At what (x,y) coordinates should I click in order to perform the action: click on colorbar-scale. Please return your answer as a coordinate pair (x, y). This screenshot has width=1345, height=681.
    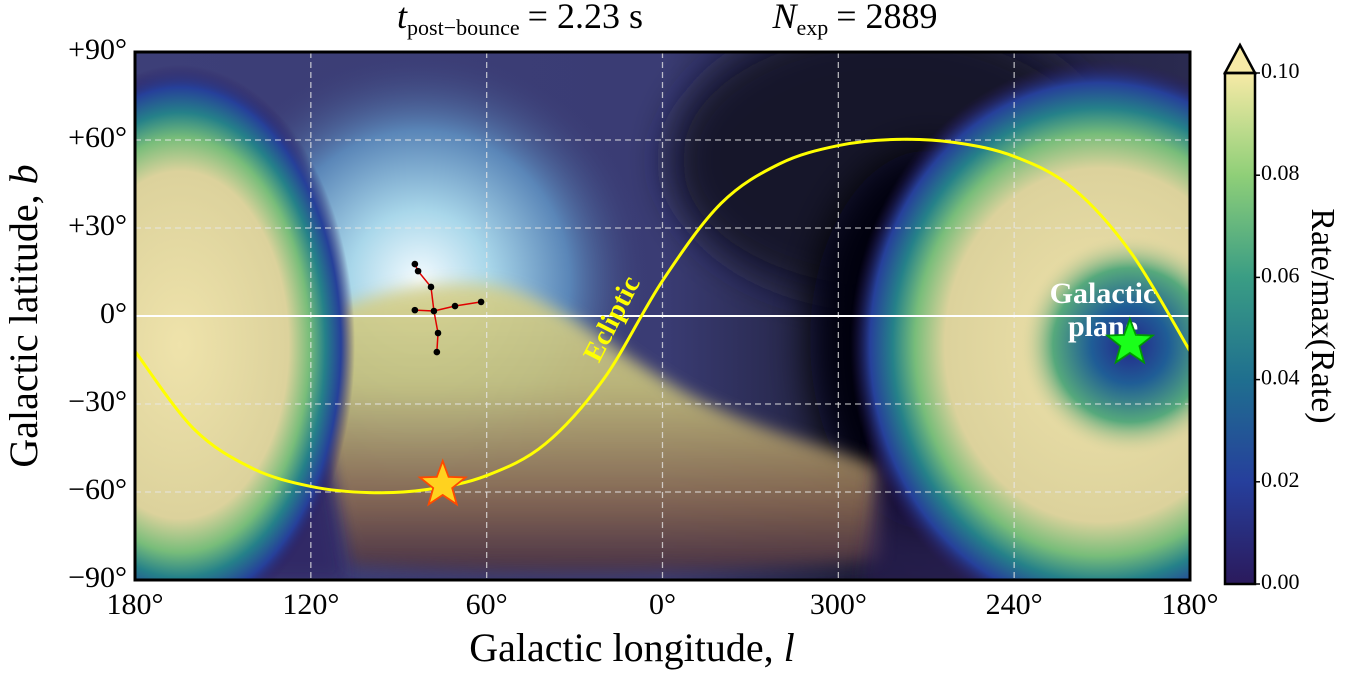
    Looking at the image, I should click on (1240, 328).